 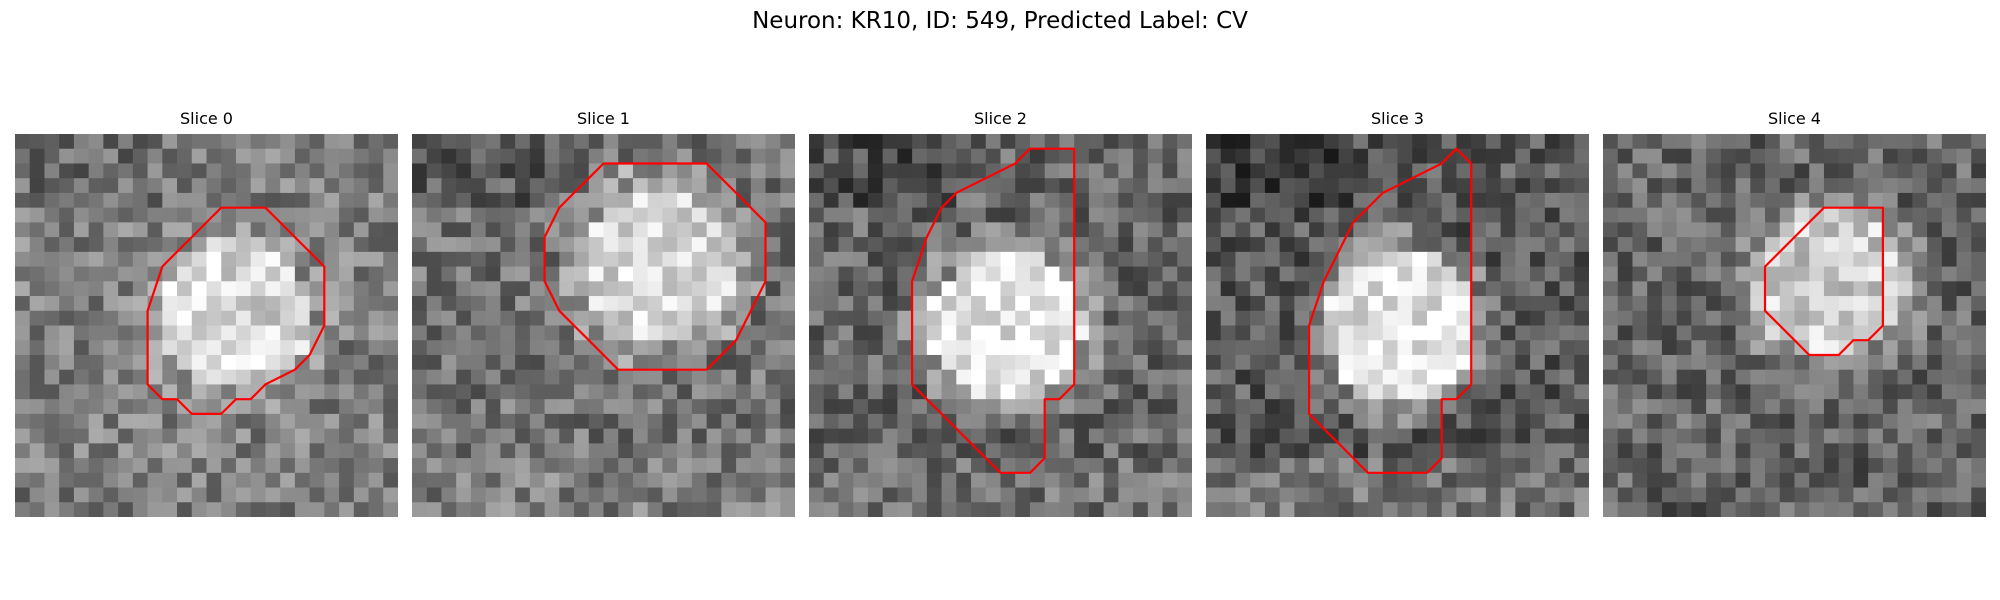 I want to click on slice-panel-1: Slice 1, so click(x=603, y=312).